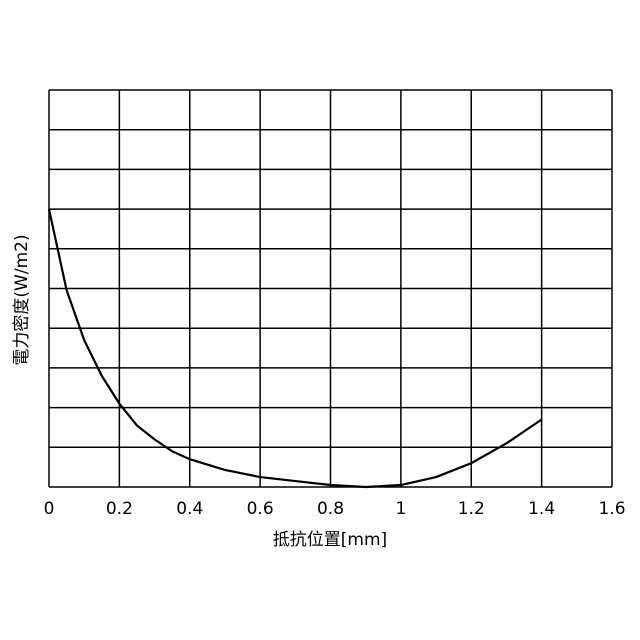 This screenshot has height=640, width=640. Describe the element at coordinates (260, 509) in the screenshot. I see `x-tick-label: 0.6` at that location.